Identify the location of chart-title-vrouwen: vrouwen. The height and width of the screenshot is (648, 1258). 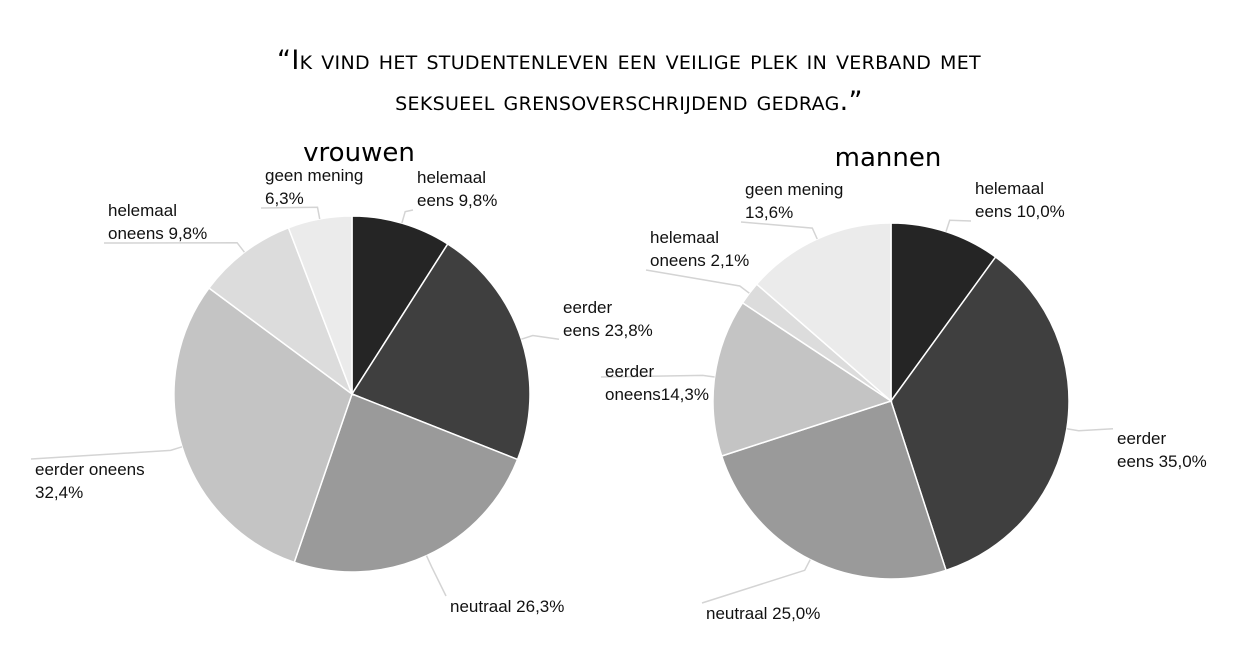
(359, 153).